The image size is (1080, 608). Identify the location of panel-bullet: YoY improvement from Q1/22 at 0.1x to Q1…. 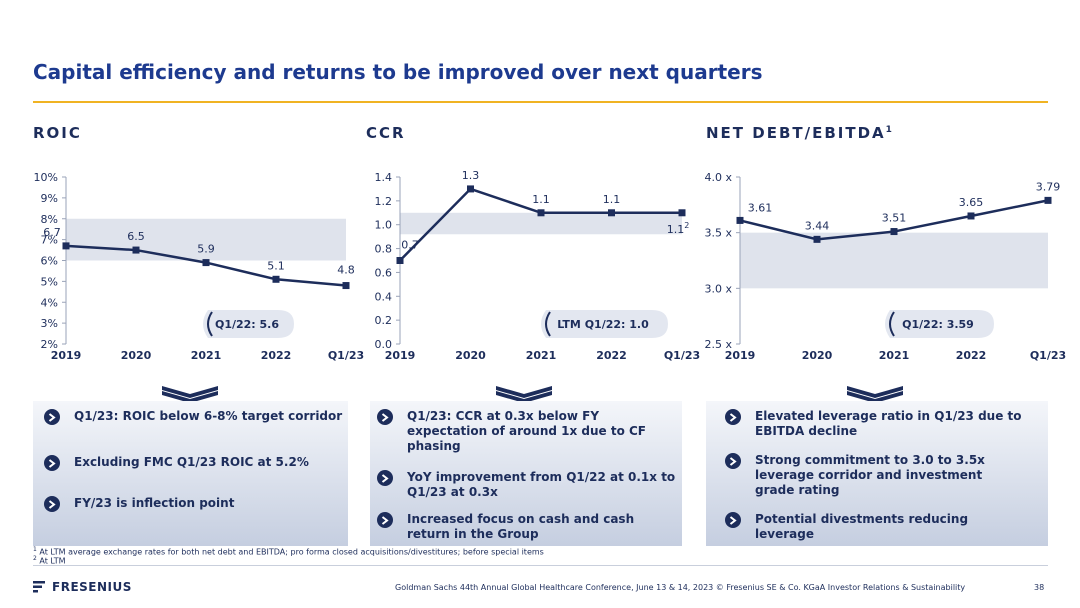
(527, 485).